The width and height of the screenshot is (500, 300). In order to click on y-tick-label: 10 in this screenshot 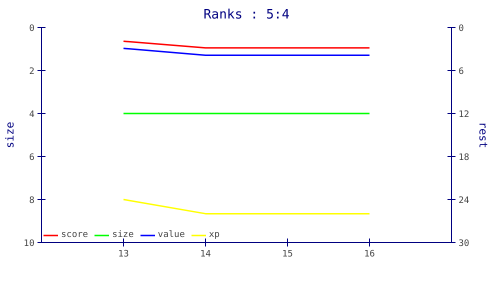, I will do `click(29, 244)`.